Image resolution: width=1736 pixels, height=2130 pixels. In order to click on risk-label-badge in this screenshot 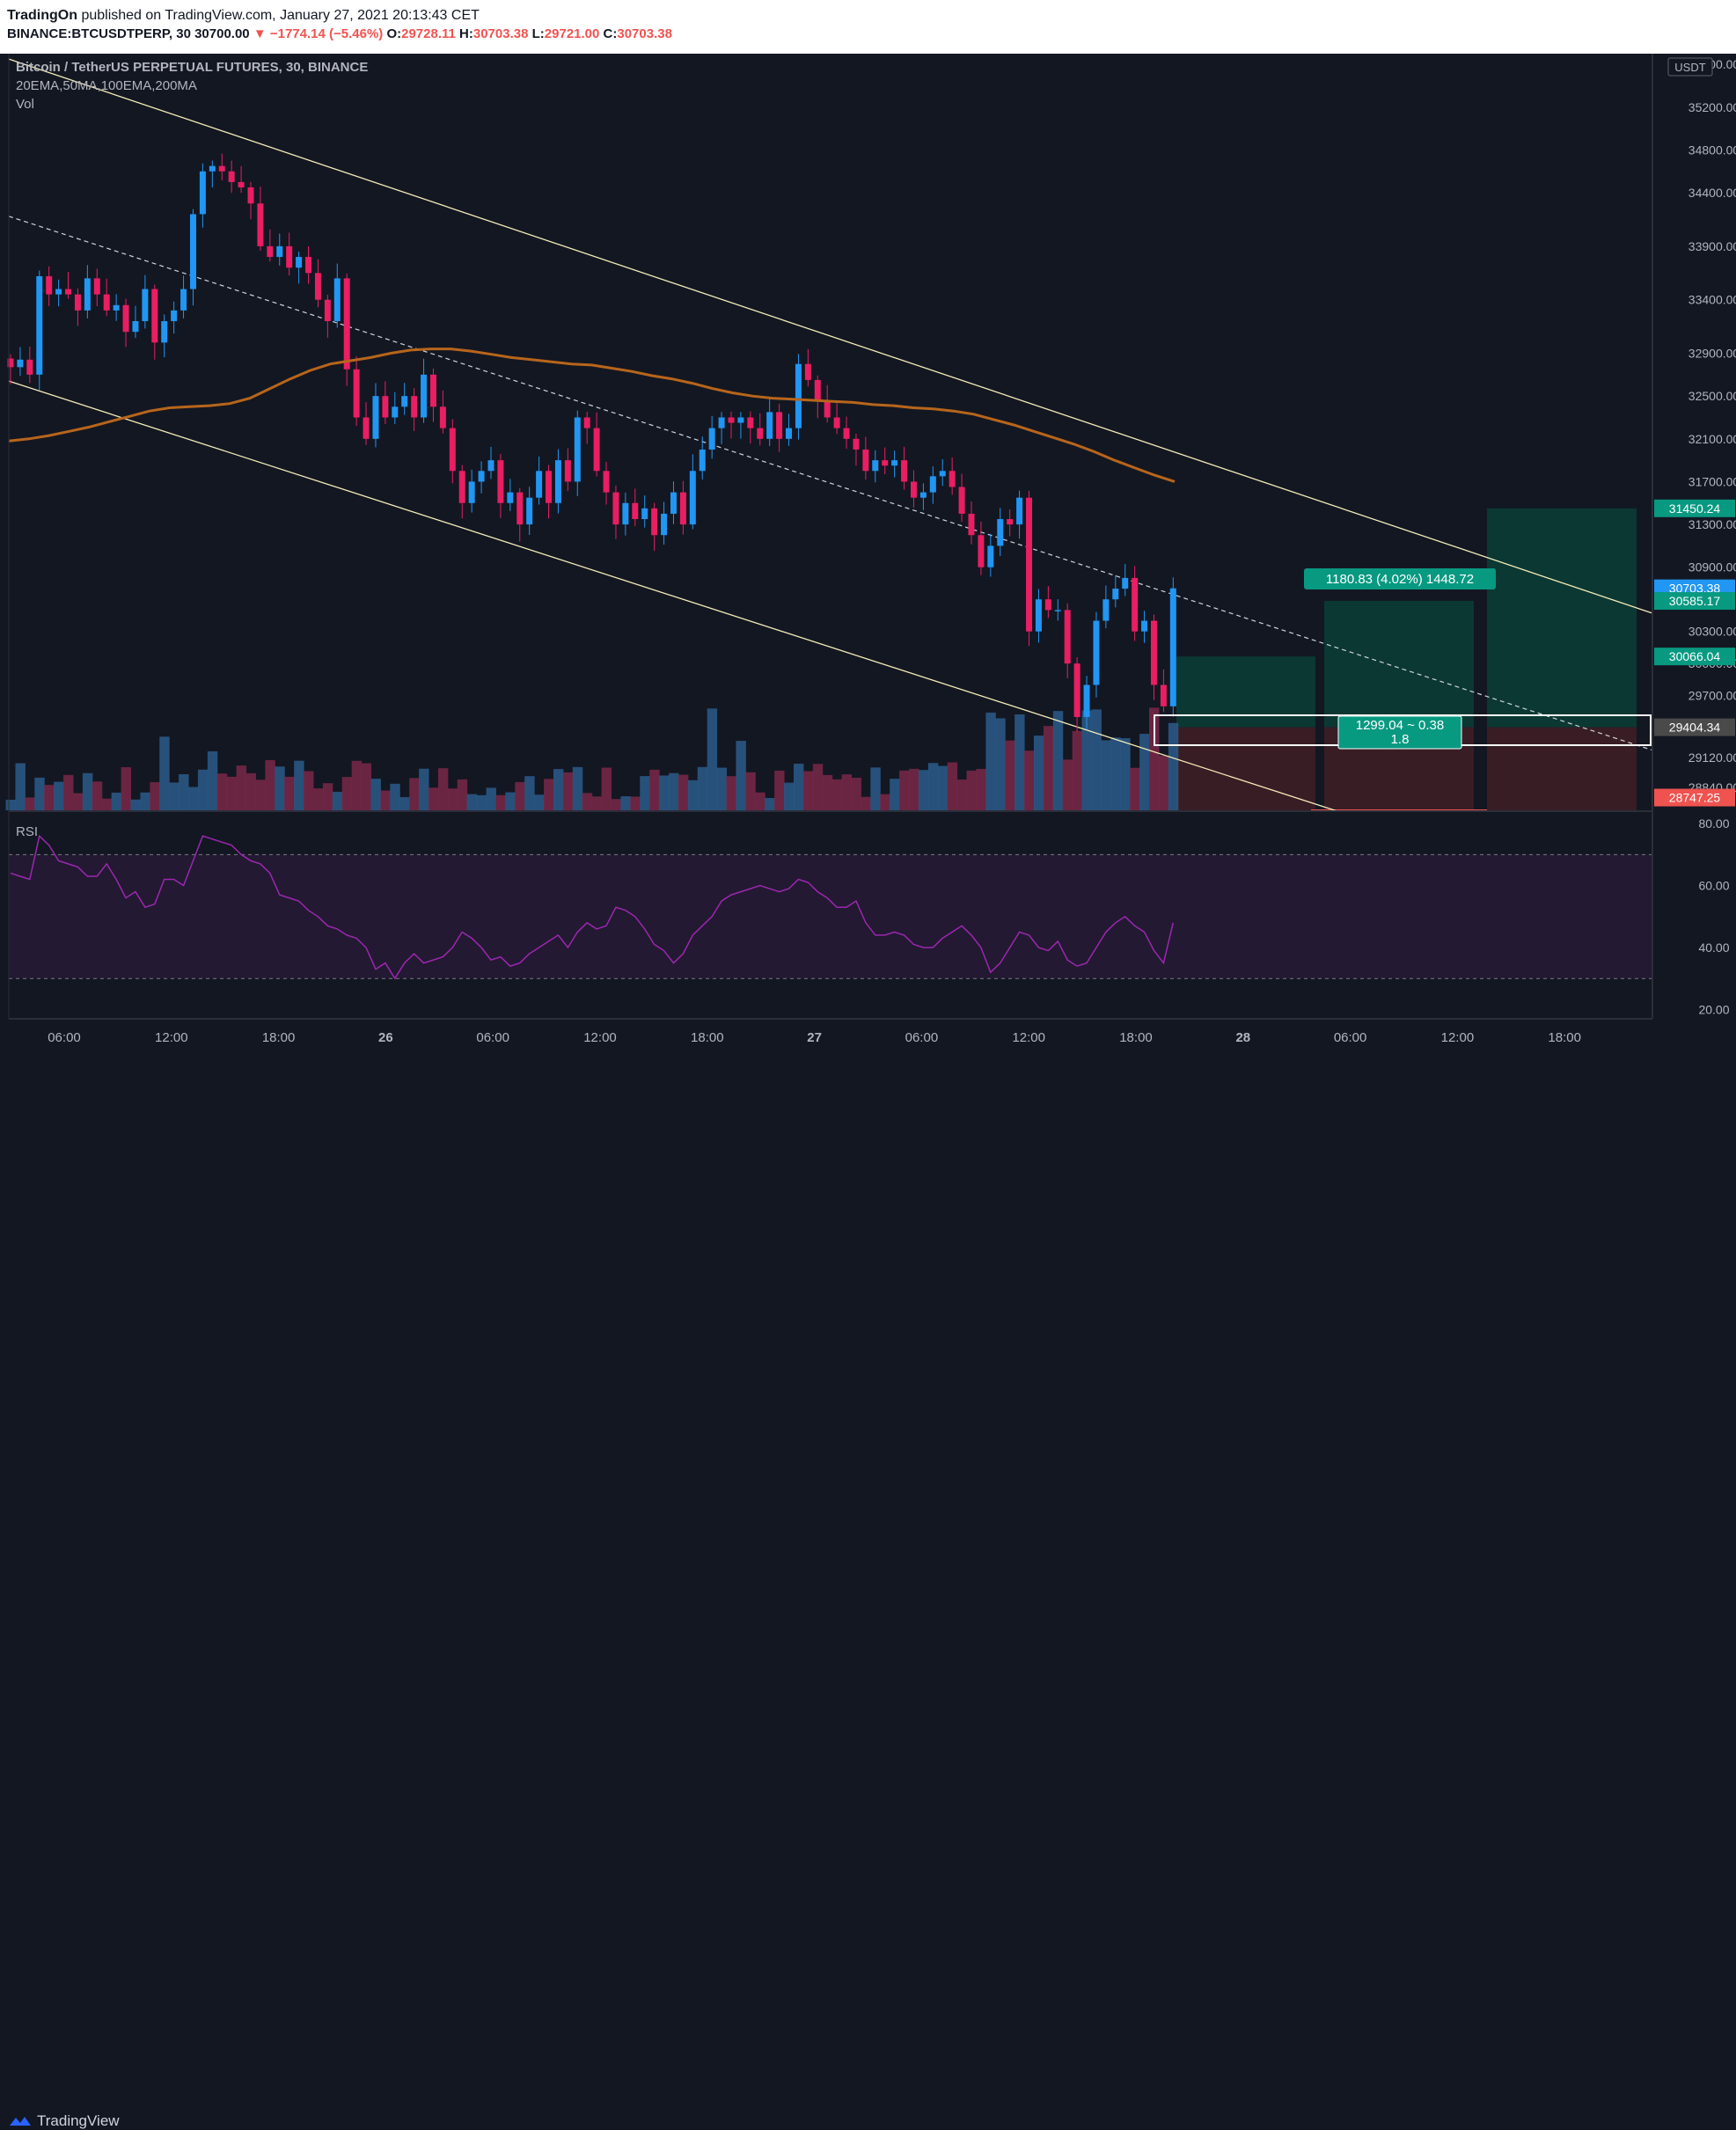, I will do `click(1399, 732)`.